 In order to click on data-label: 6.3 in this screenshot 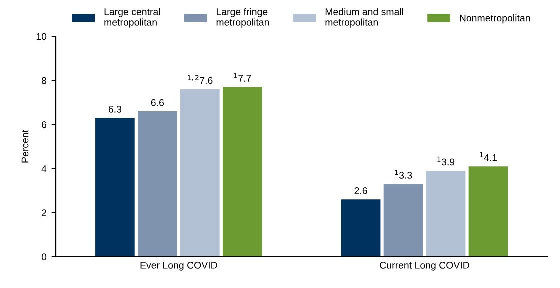, I will do `click(115, 109)`.